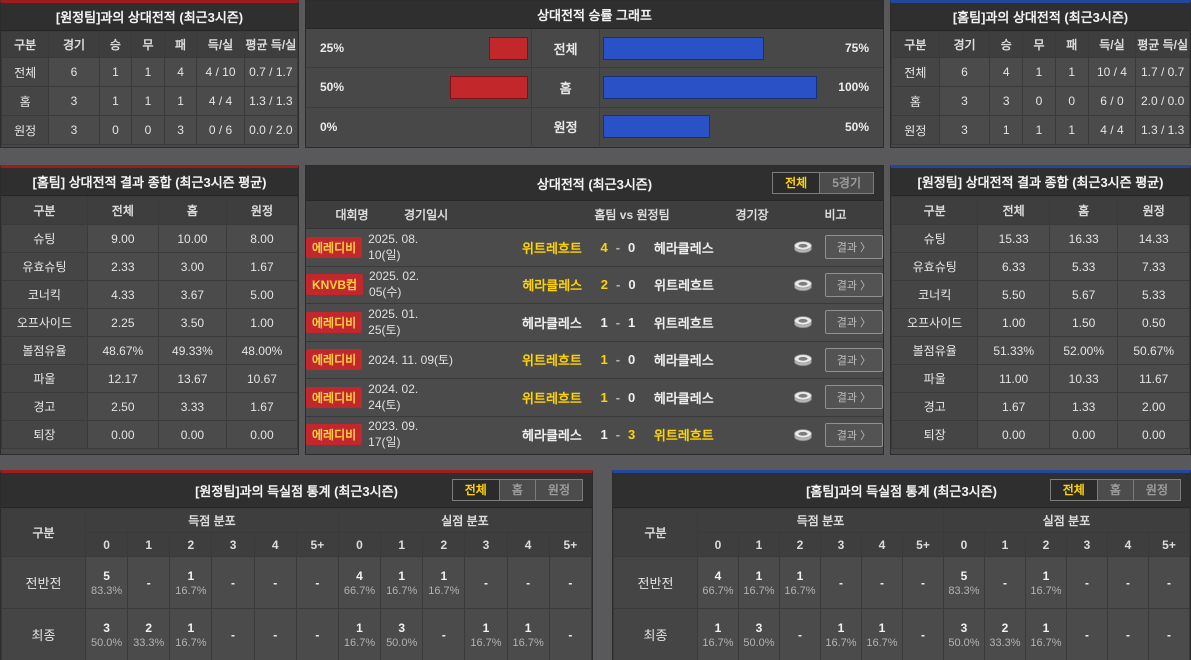  I want to click on col-header: 평균 득/실, so click(271, 44).